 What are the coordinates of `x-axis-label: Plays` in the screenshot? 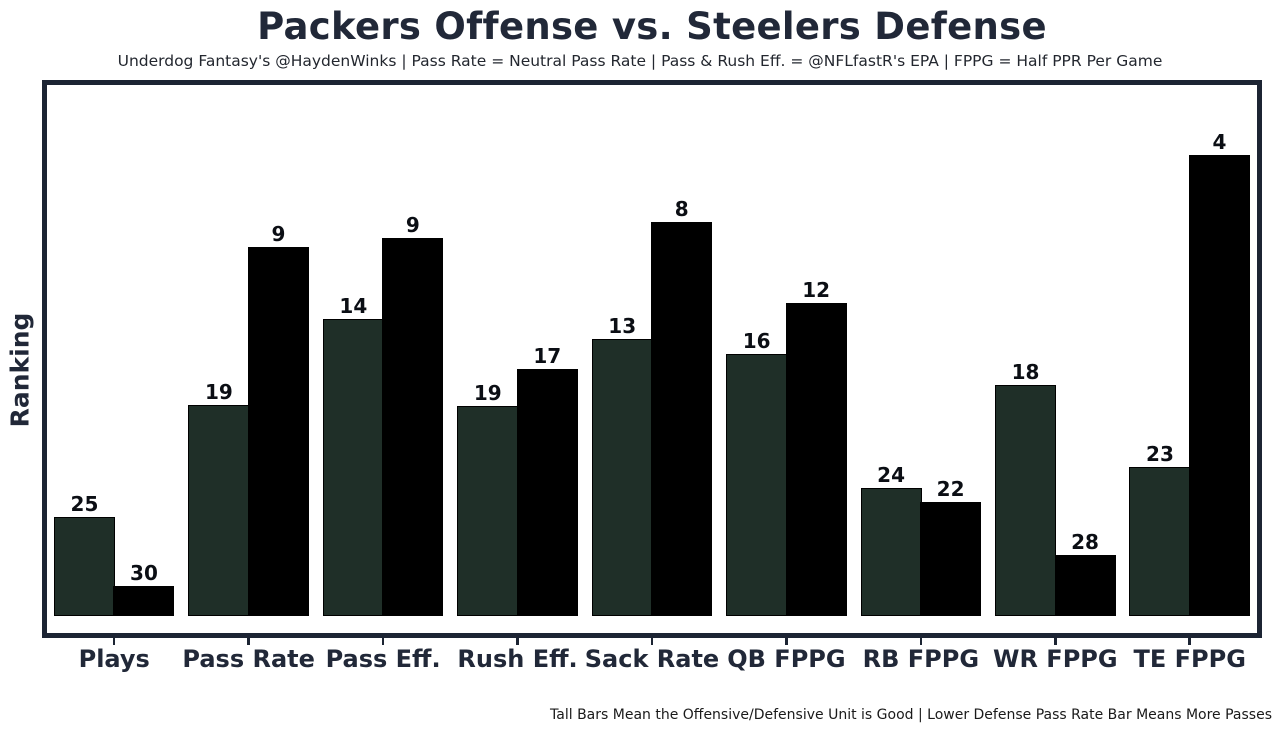 It's located at (114, 659).